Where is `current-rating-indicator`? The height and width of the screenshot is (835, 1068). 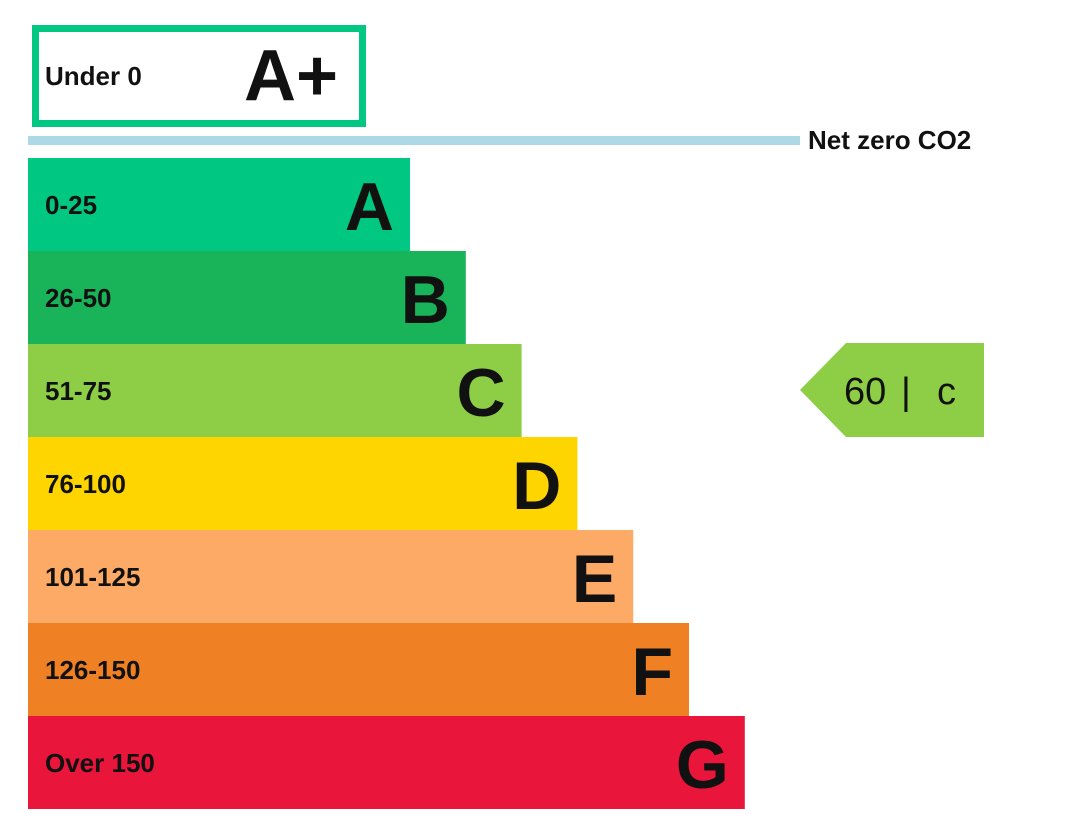
current-rating-indicator is located at coordinates (892, 390).